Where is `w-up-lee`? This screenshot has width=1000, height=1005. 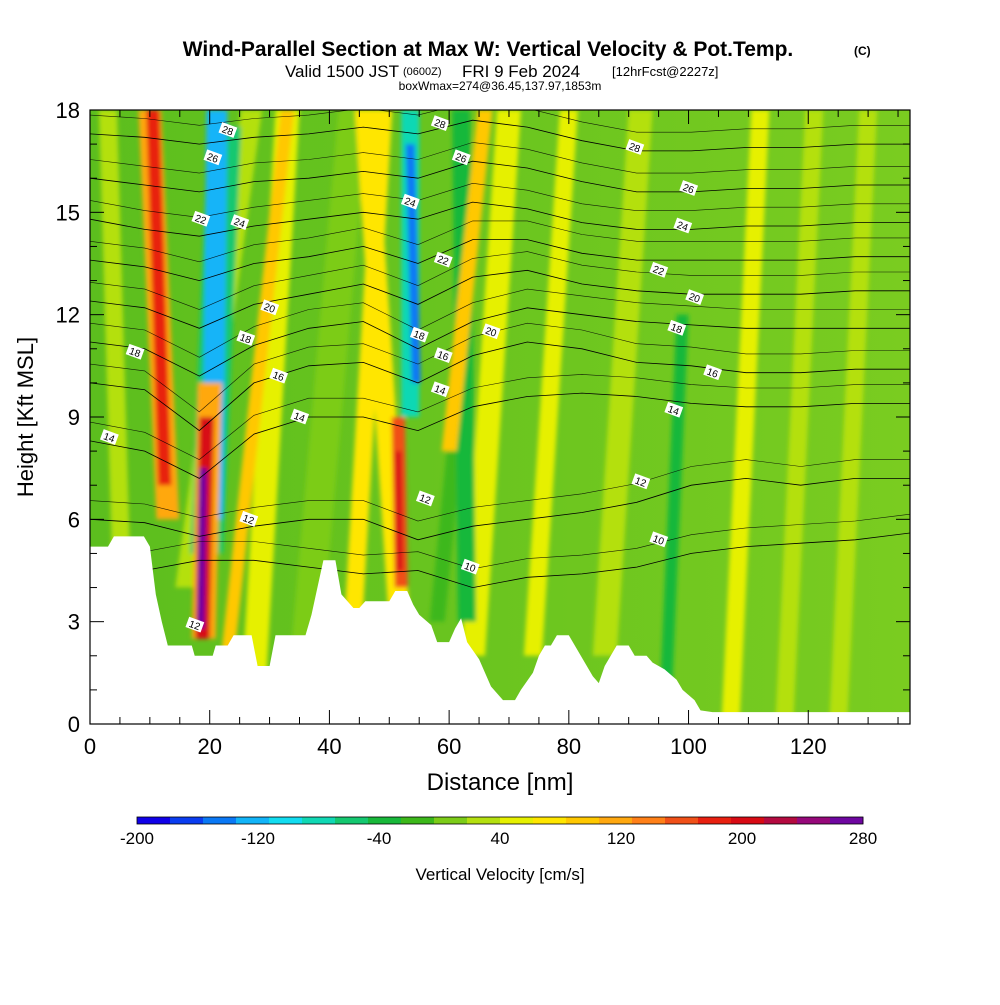
w-up-lee is located at coordinates (258, 383).